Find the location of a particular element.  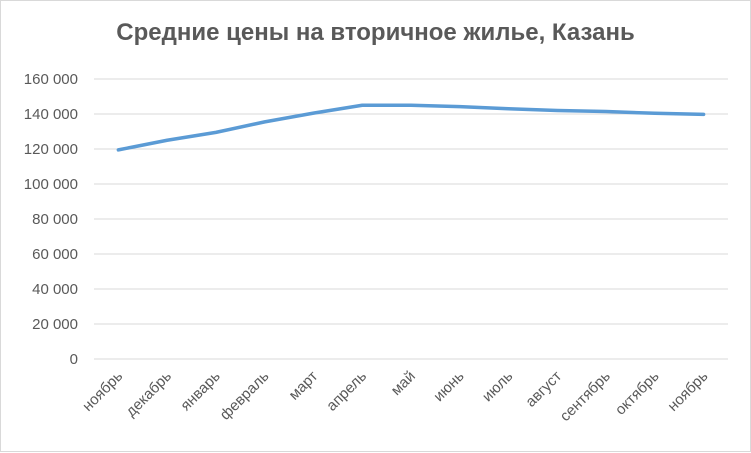

series-line is located at coordinates (411, 127).